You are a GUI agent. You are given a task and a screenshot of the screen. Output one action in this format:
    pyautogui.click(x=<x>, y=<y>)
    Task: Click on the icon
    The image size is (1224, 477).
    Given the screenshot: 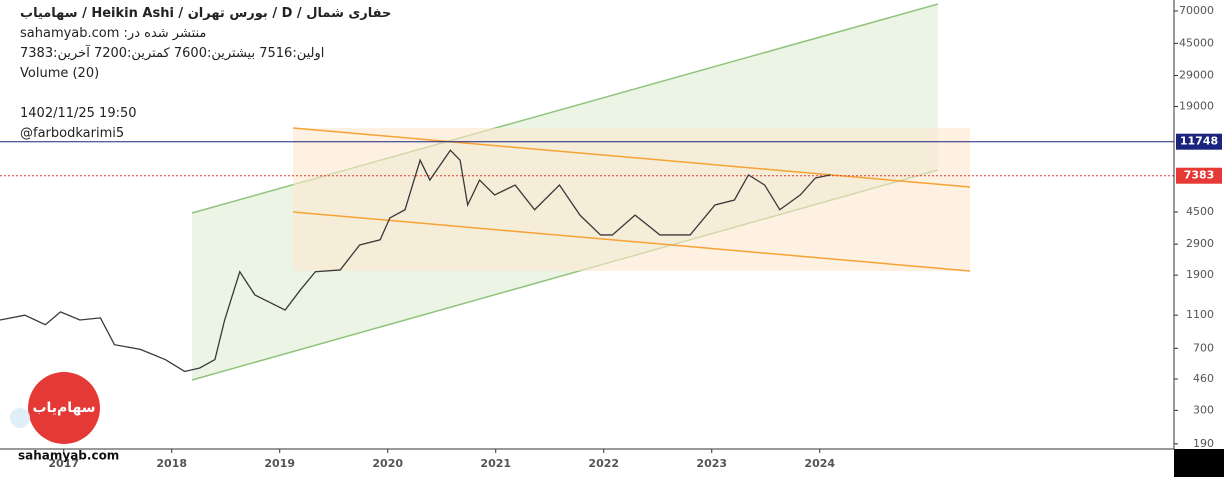 What is the action you would take?
    pyautogui.click(x=20, y=418)
    